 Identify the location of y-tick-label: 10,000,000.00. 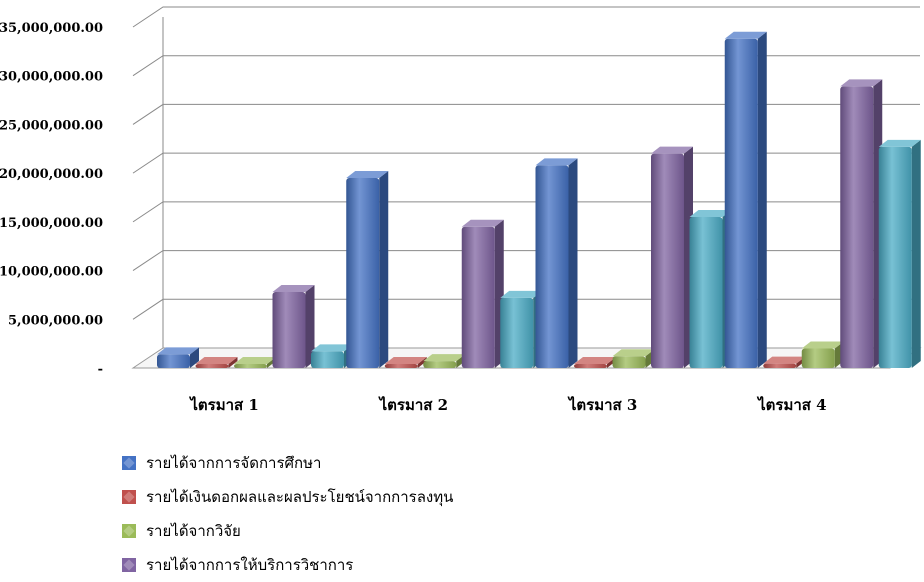
(51, 272).